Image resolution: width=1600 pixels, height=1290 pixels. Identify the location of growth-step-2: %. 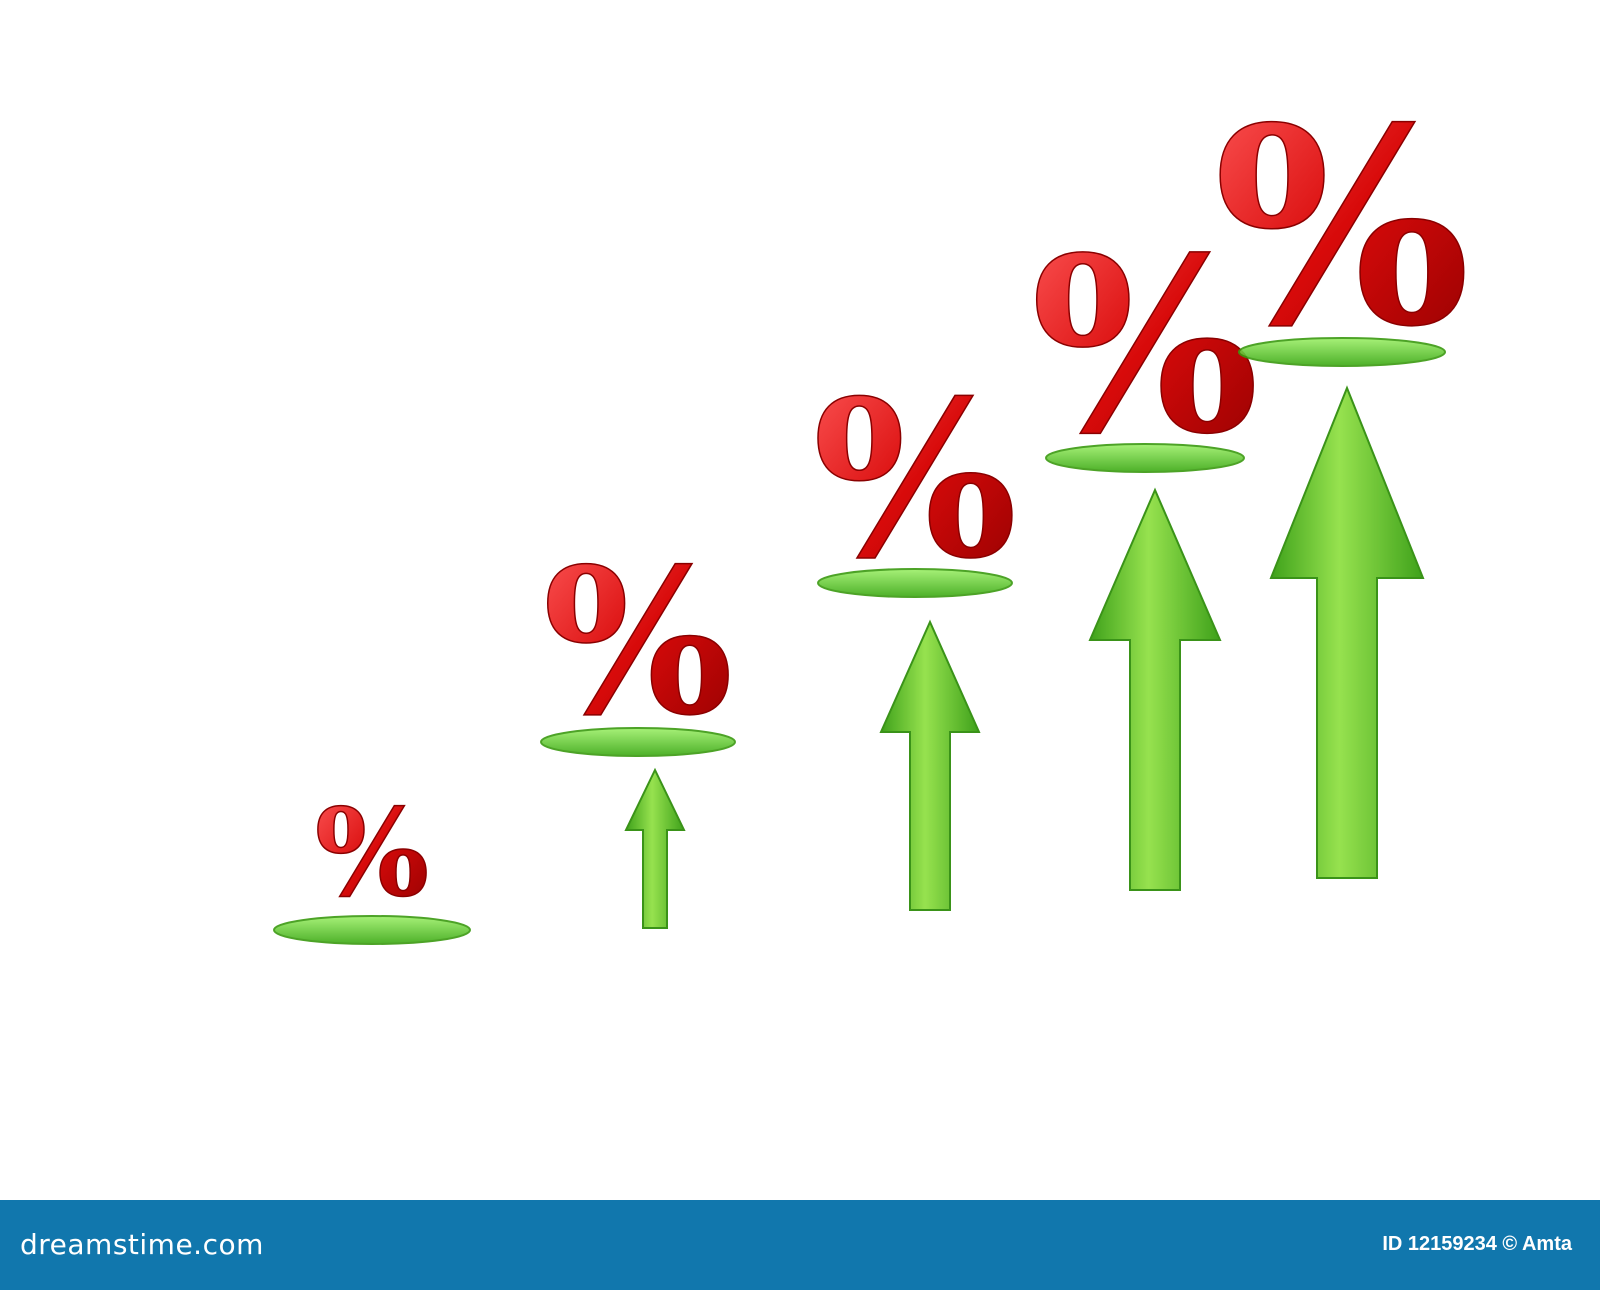
(638, 726).